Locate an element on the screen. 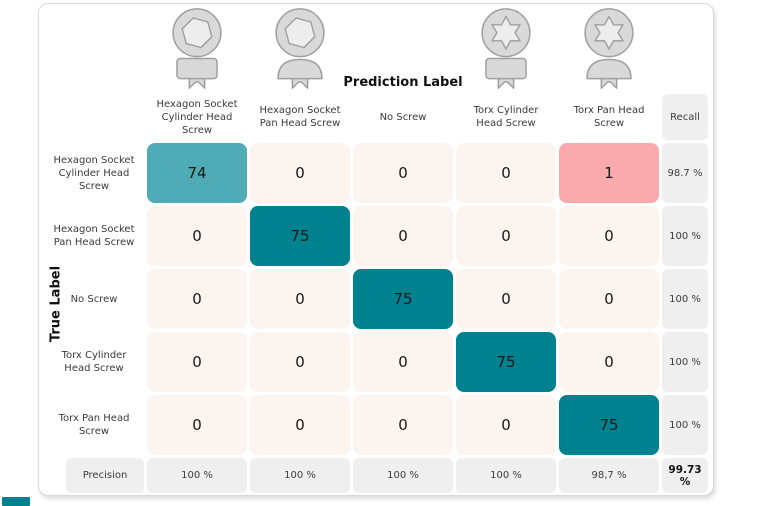  row-label: Hexagon Socket Cylinder Head Screw is located at coordinates (94, 173).